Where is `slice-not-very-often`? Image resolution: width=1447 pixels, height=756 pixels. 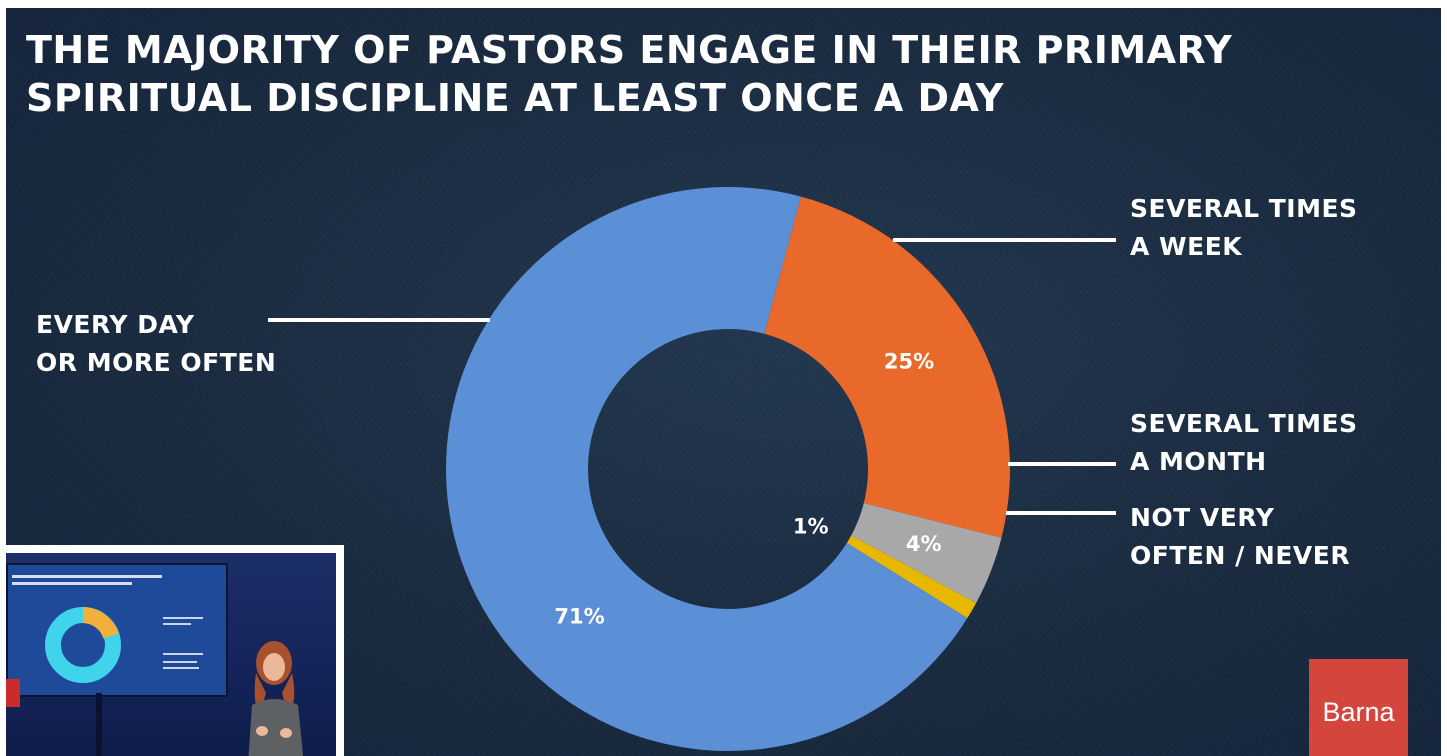
slice-not-very-often is located at coordinates (911, 577).